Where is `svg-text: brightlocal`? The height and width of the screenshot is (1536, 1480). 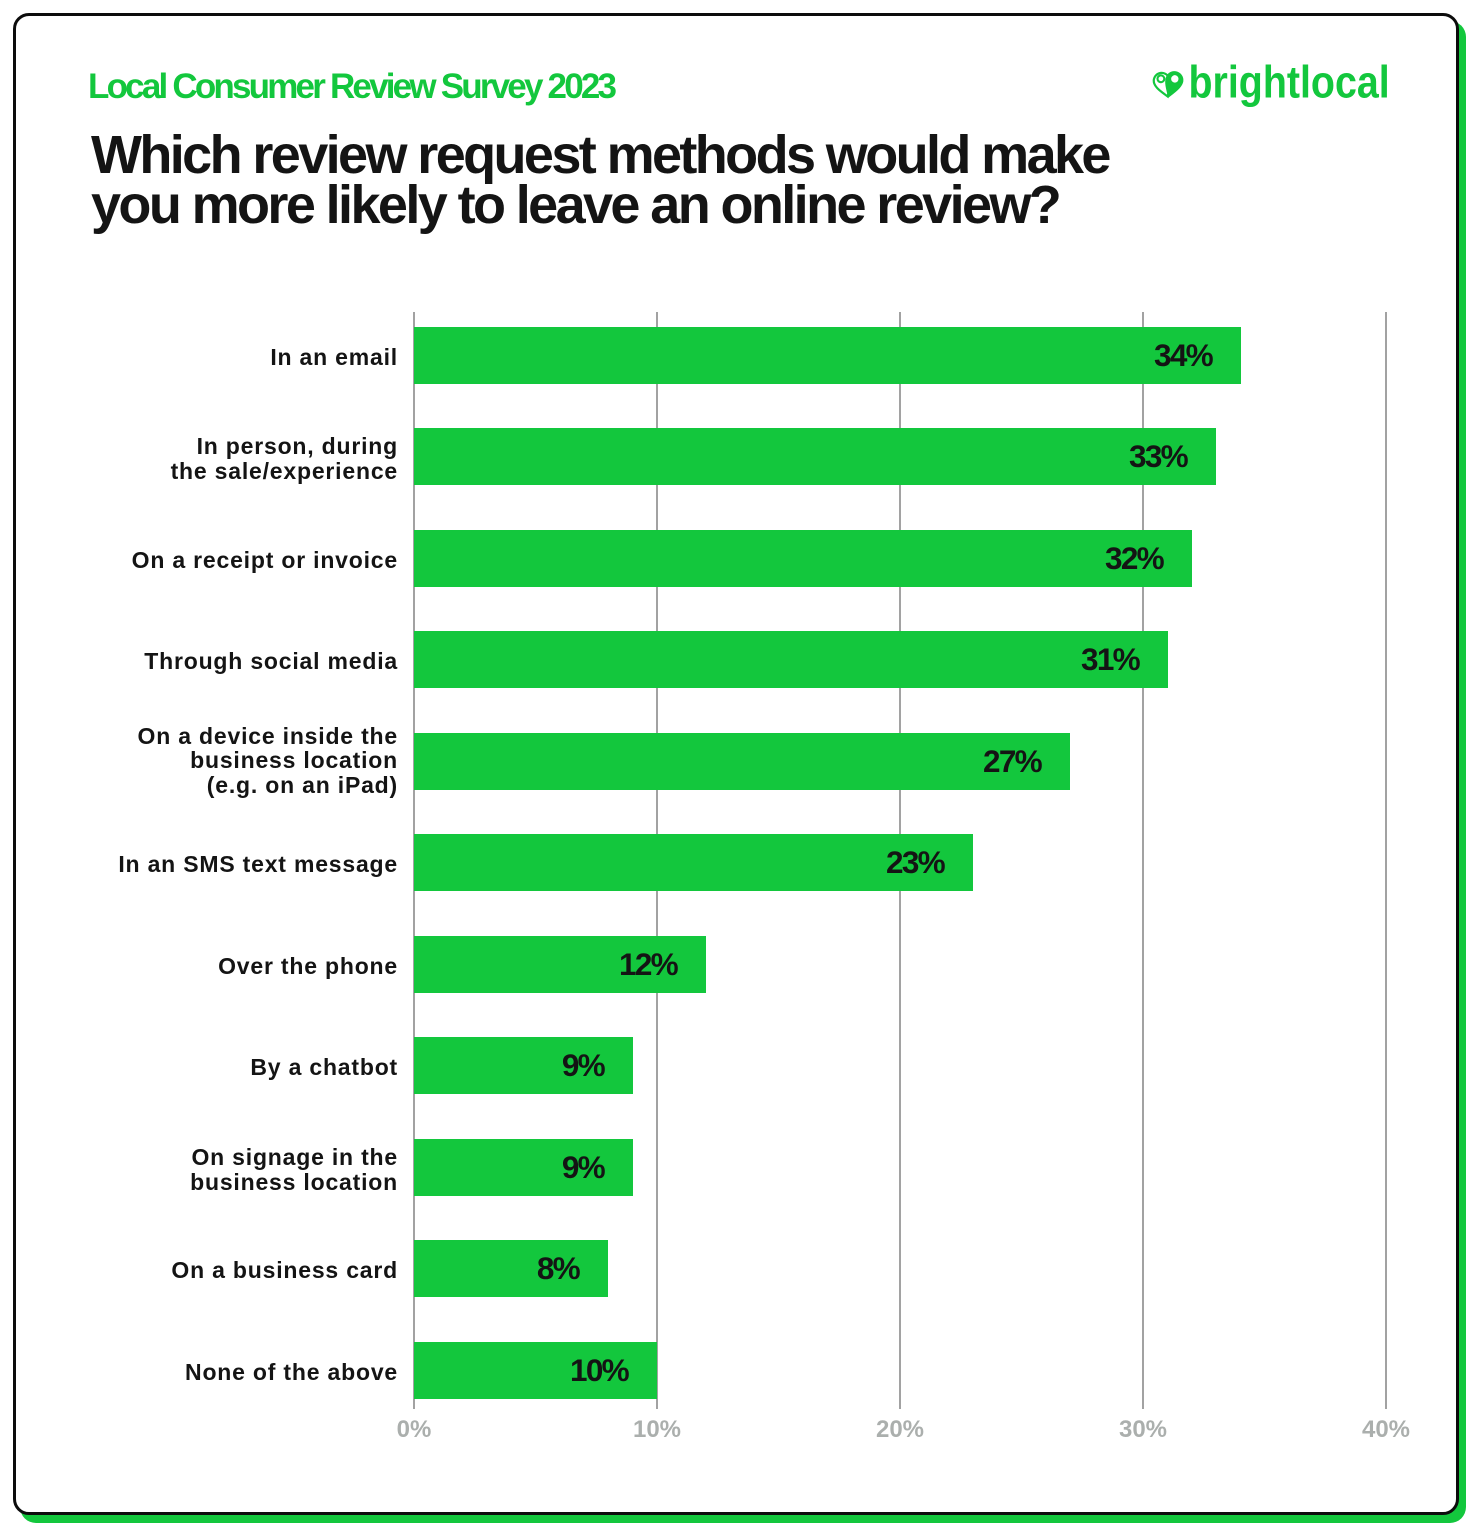 svg-text: brightlocal is located at coordinates (1289, 83).